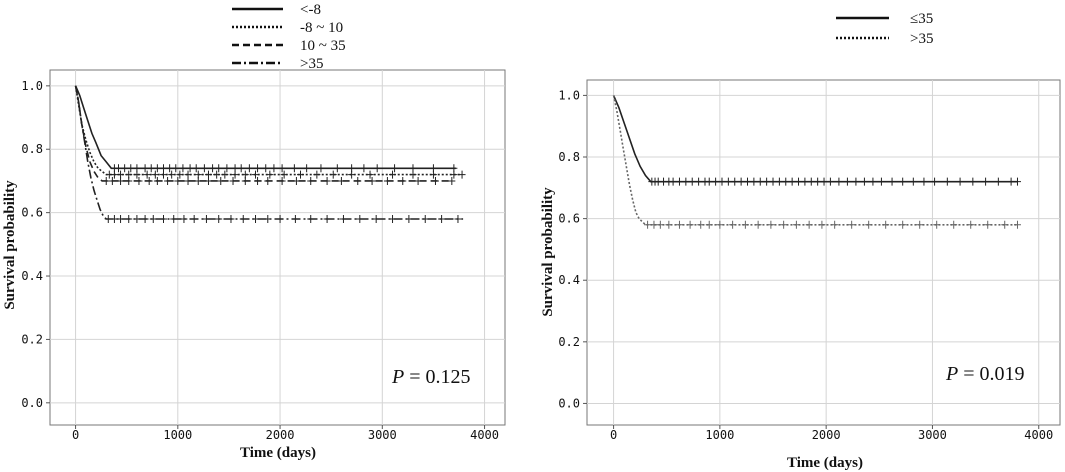 Image resolution: width=1065 pixels, height=472 pixels. What do you see at coordinates (439, 377) in the screenshot?
I see `left-p-text: = 0.125` at bounding box center [439, 377].